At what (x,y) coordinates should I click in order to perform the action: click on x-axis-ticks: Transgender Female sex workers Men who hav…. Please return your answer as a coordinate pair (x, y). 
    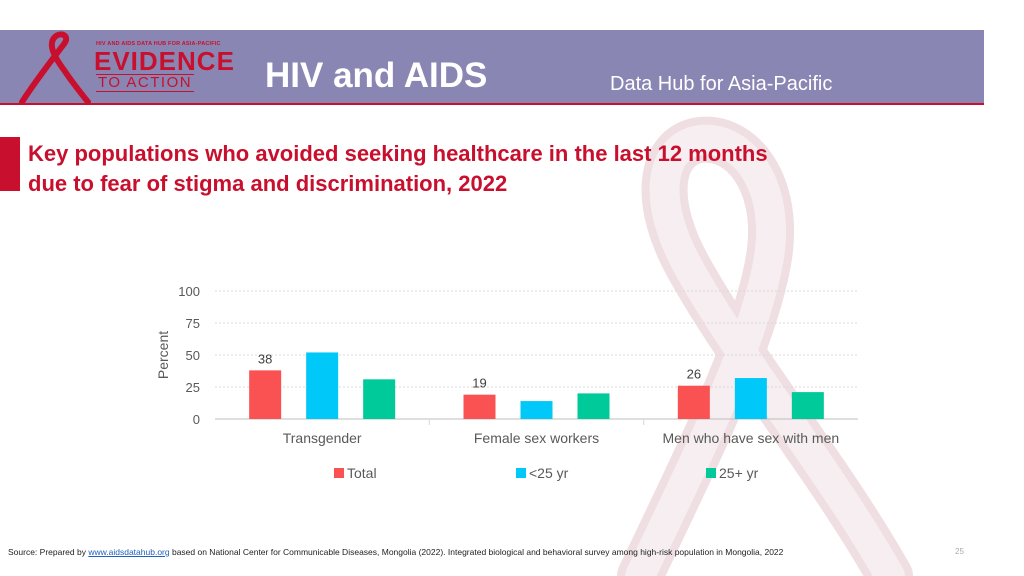
    Looking at the image, I should click on (561, 432).